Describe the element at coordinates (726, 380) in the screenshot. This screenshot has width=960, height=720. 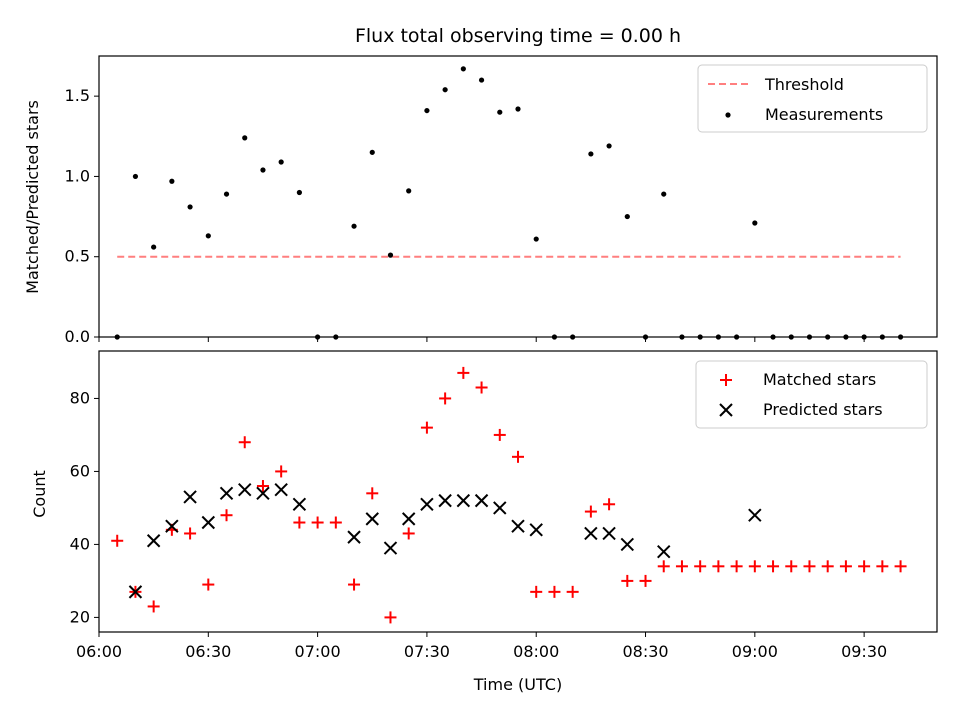
I see `bottom-legend-matched-swatch` at that location.